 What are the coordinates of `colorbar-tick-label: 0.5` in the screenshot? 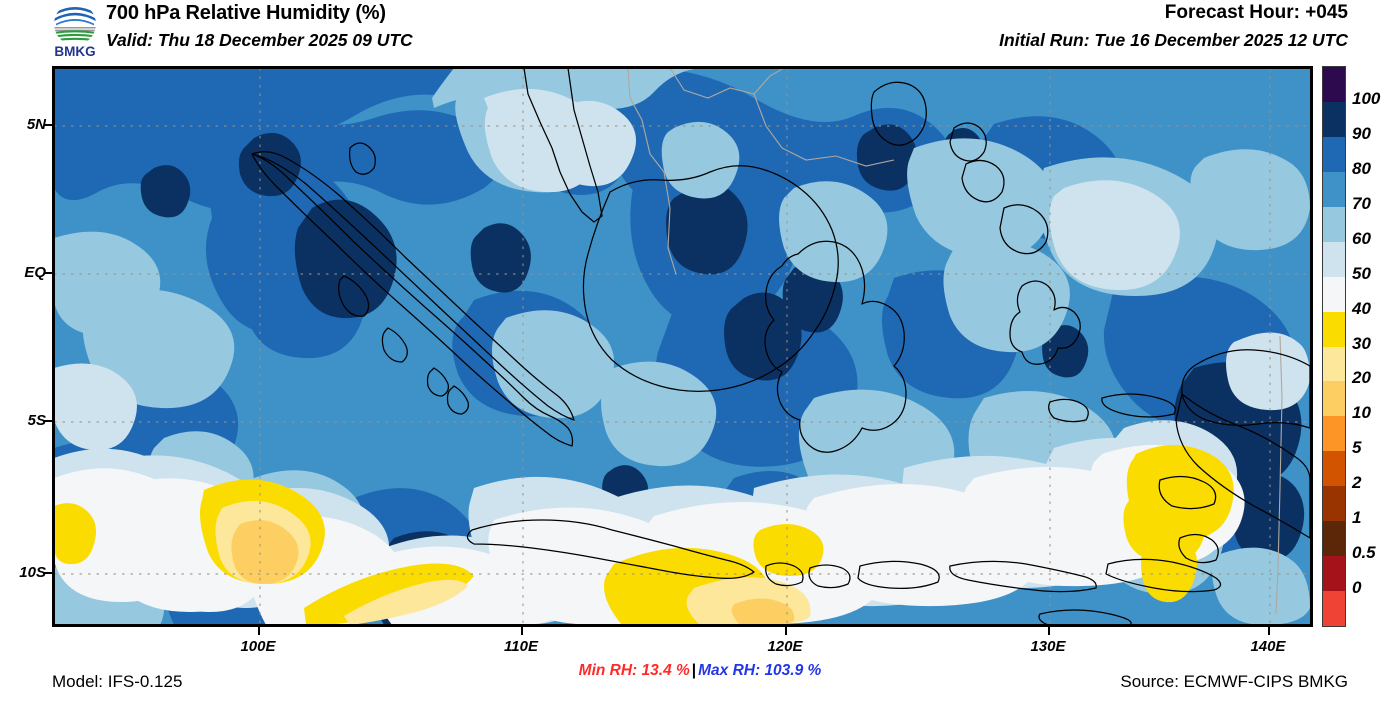 It's located at (1364, 553).